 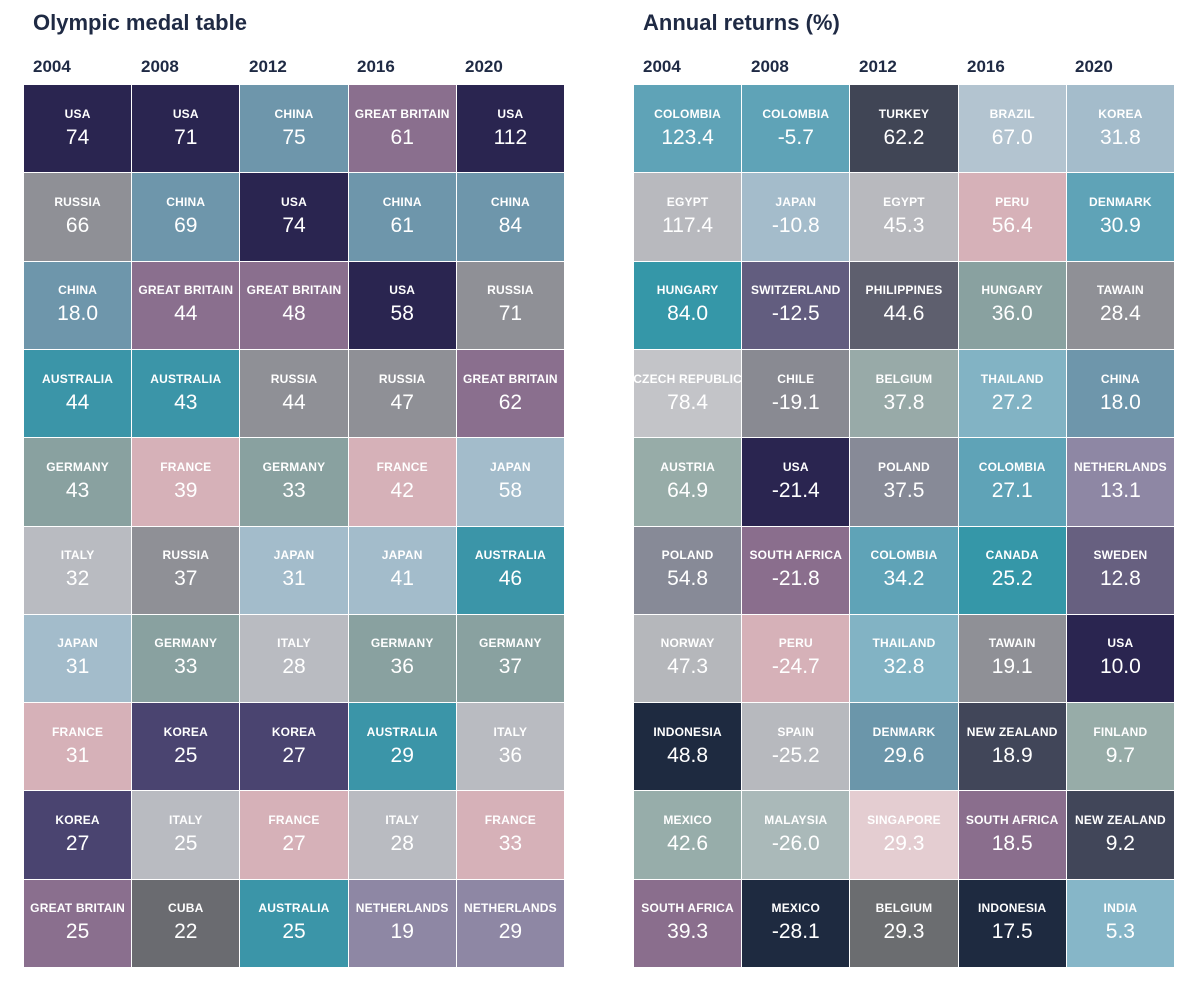 I want to click on cell-country-label: TAWAIN, so click(x=1120, y=290).